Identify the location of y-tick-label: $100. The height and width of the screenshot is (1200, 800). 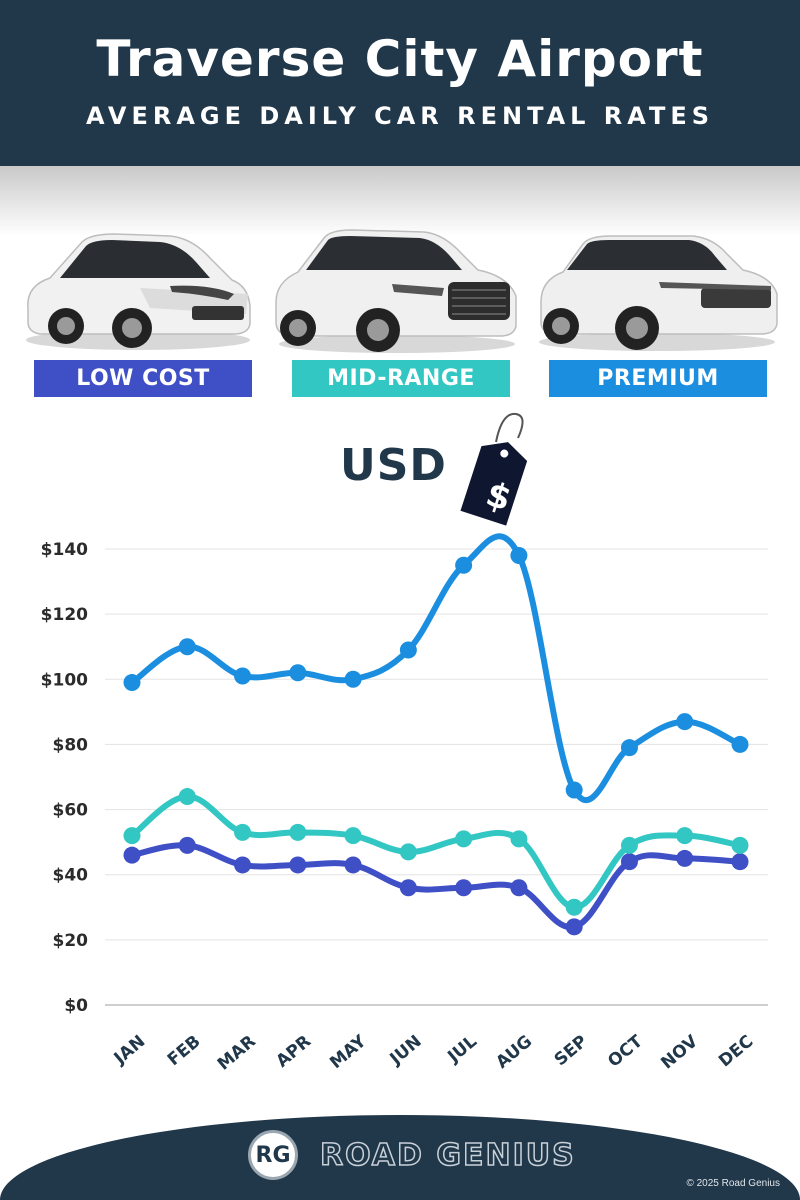
(64, 680).